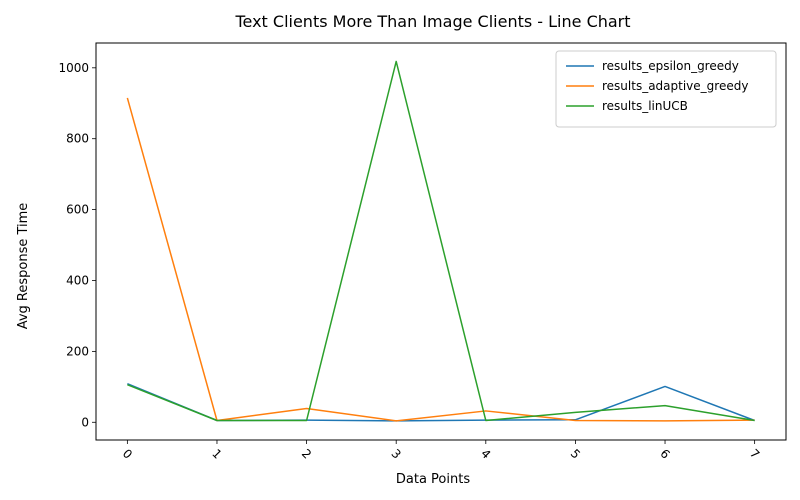 This screenshot has height=500, width=800. What do you see at coordinates (77, 210) in the screenshot?
I see `y-tick-label: 600` at bounding box center [77, 210].